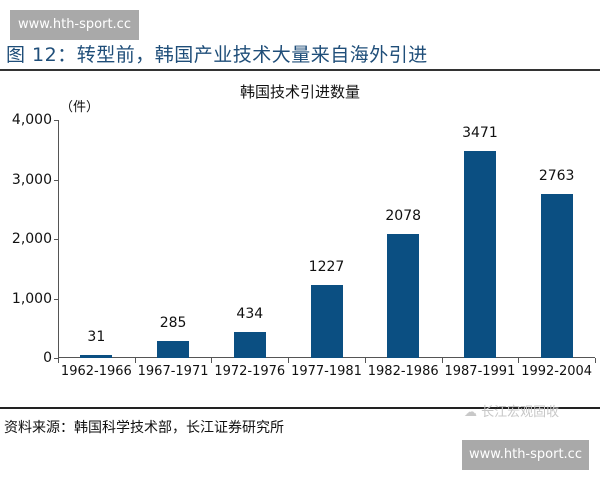  I want to click on x-category-label: 1987-1991, so click(480, 371).